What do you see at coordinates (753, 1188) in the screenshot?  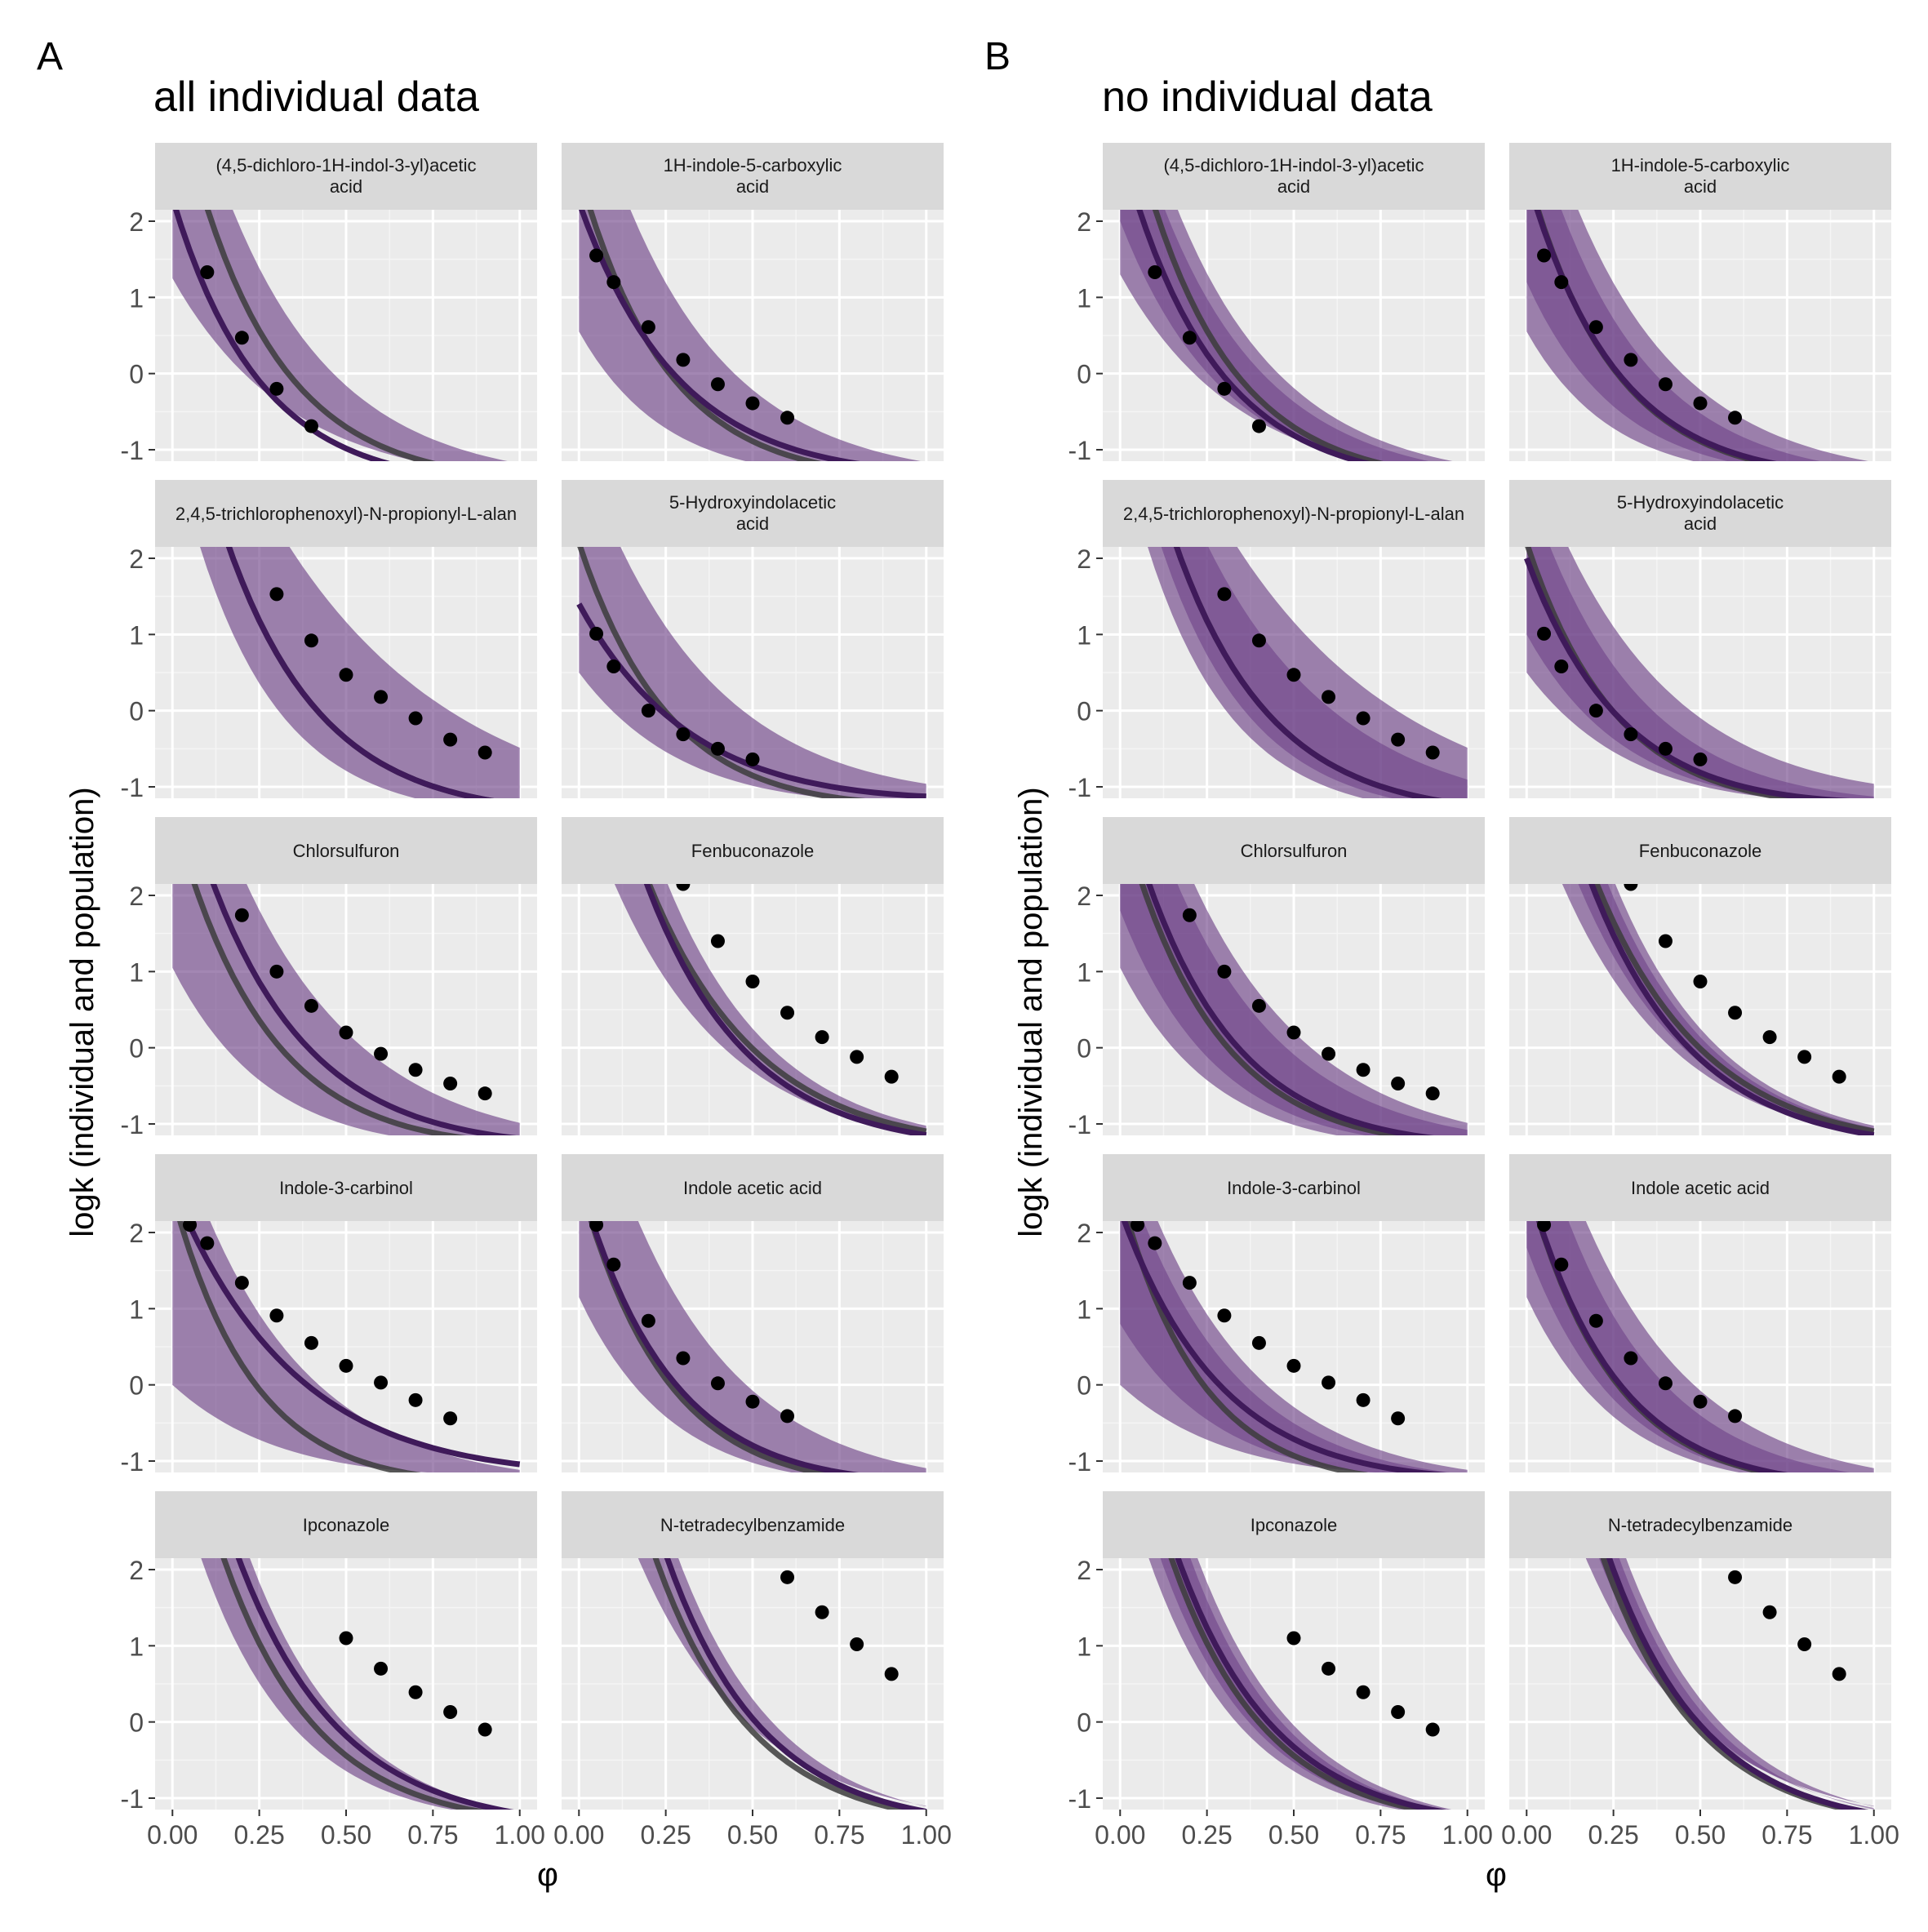 I see `facet-strip-label: Indole acetic acid` at bounding box center [753, 1188].